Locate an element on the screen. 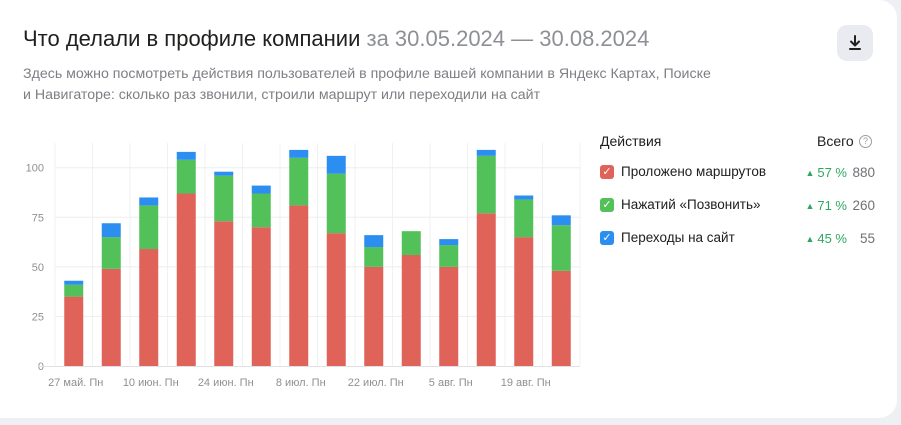  legend-delta: ▲ 57 % is located at coordinates (826, 172).